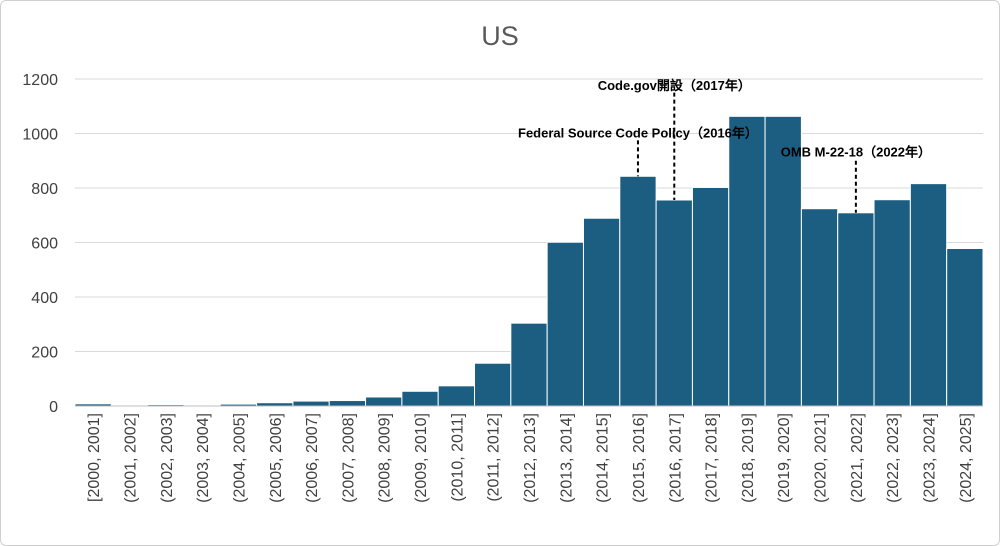  Describe the element at coordinates (239, 458) in the screenshot. I see `x-tick-label: (2004, 2005]` at that location.